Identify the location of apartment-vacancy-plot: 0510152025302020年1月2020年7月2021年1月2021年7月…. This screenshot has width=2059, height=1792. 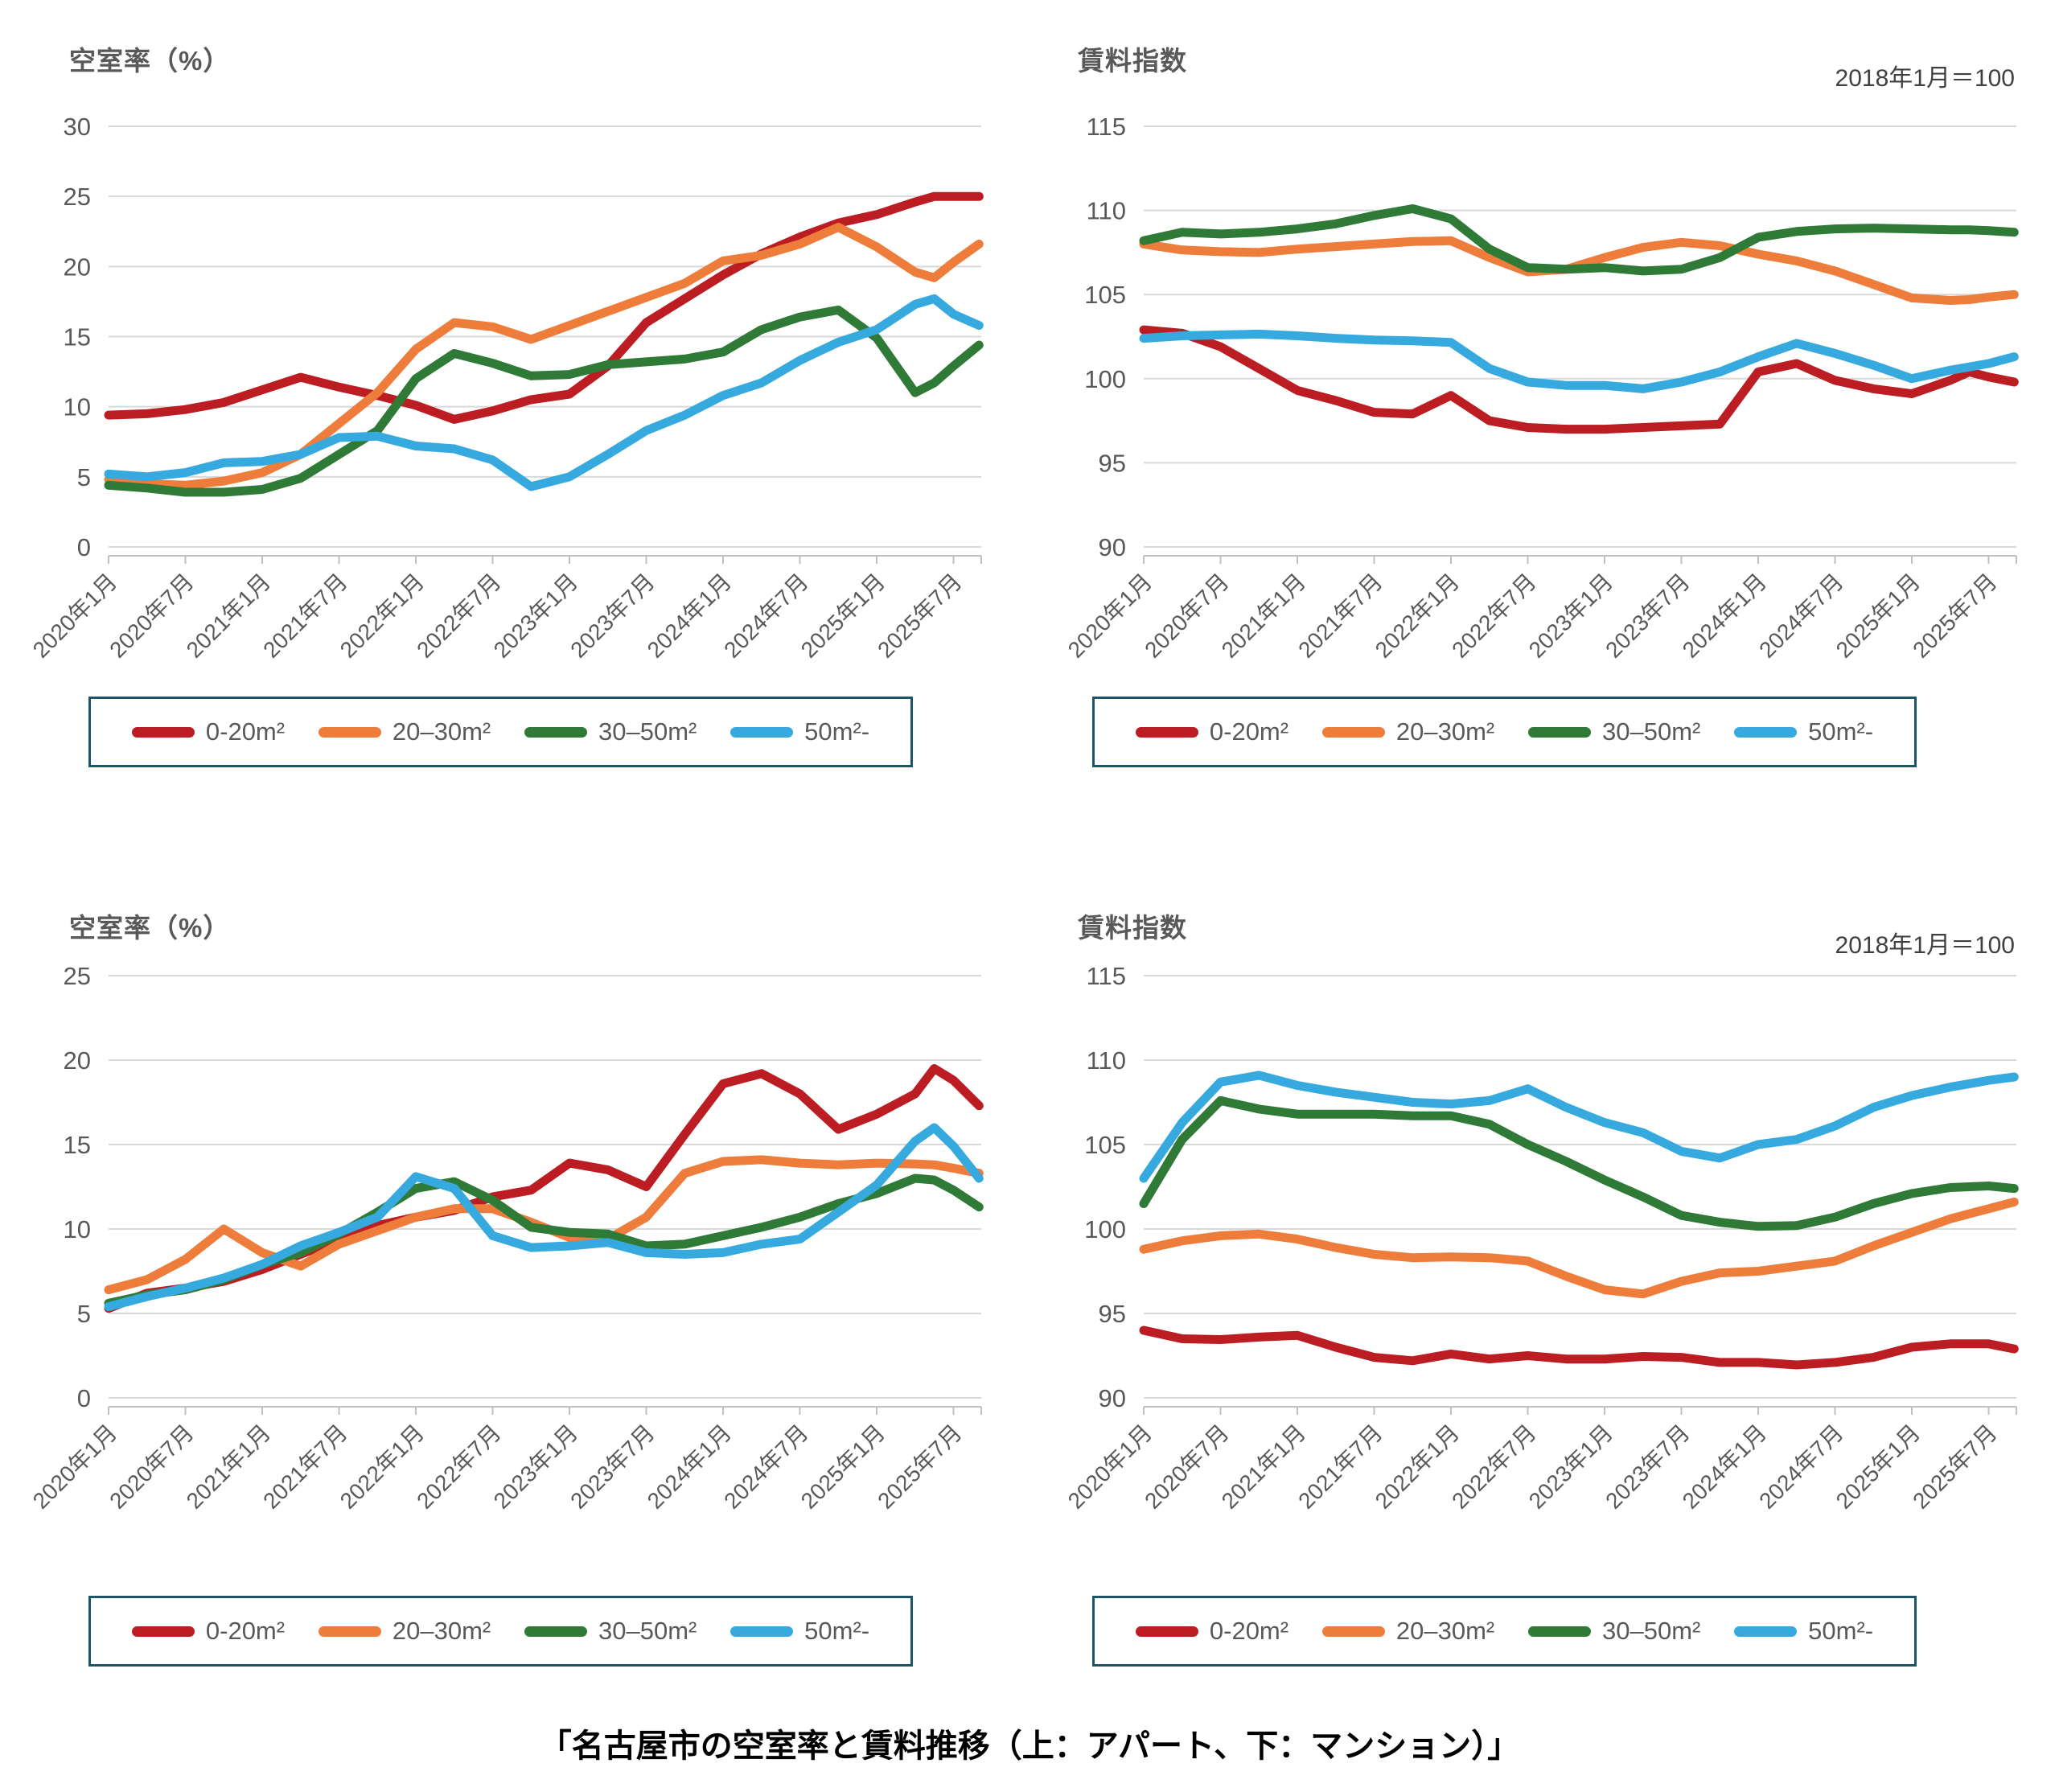
(506, 388).